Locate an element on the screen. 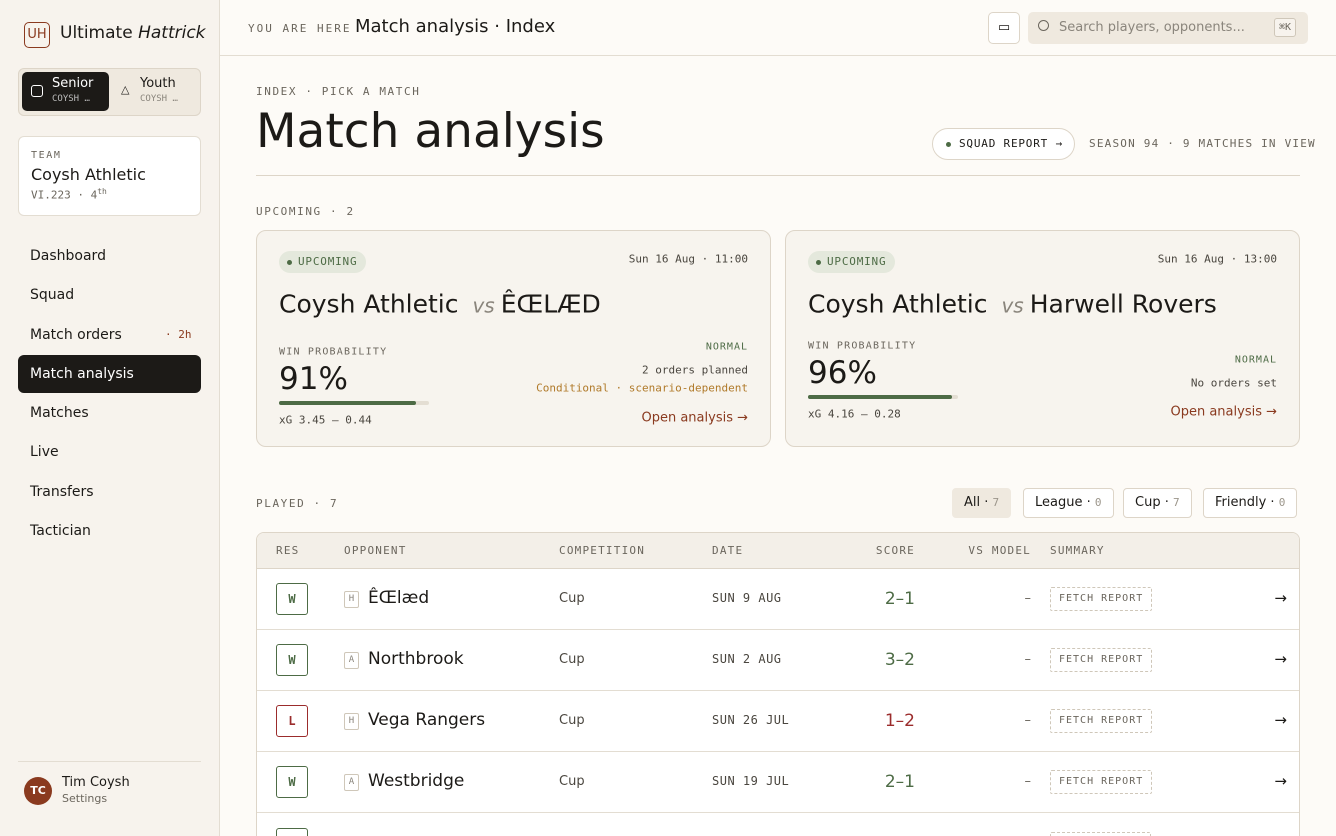 This screenshot has height=836, width=1336. nav-item: Tactician is located at coordinates (60, 531).